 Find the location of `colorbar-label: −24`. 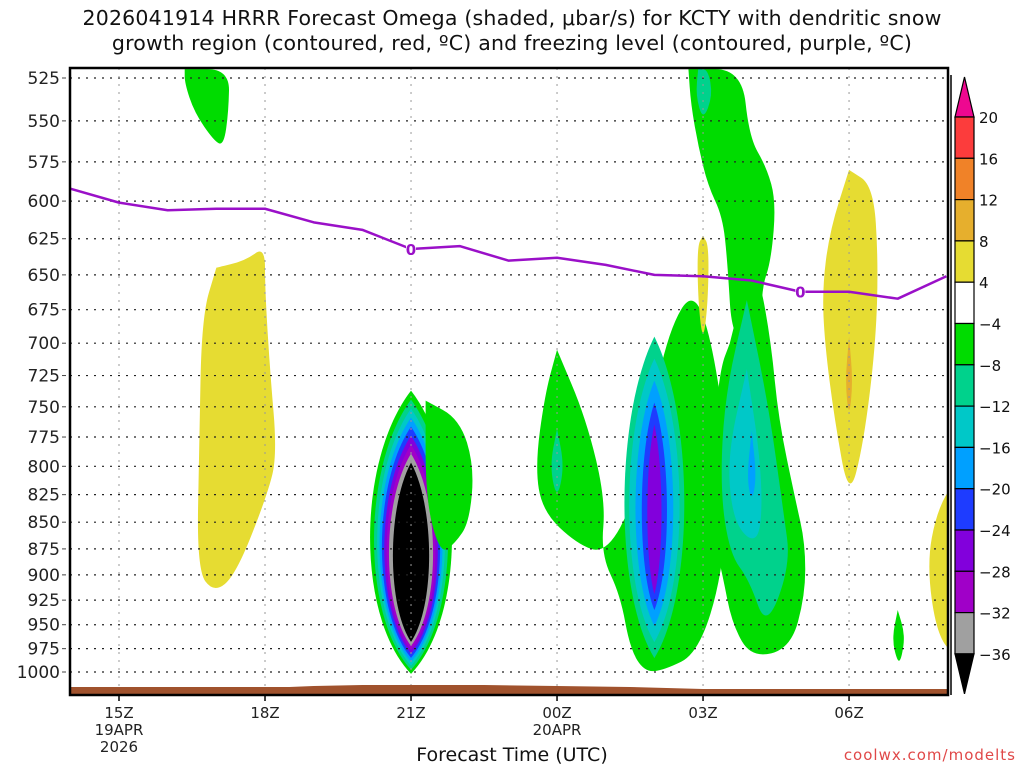

colorbar-label: −24 is located at coordinates (995, 531).